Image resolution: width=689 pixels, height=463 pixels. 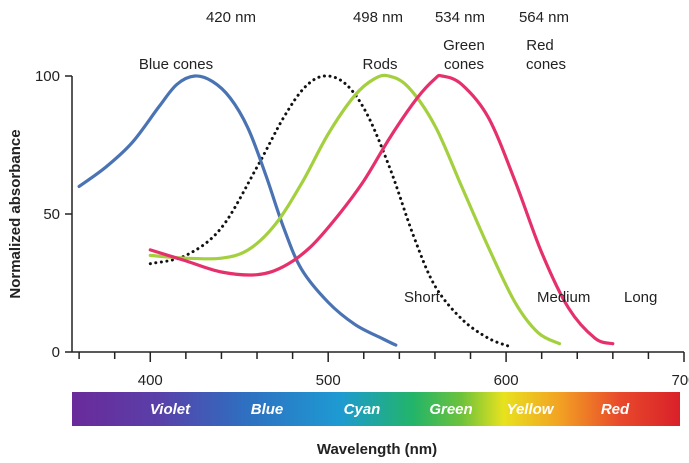 What do you see at coordinates (546, 64) in the screenshot?
I see `label-red-cones-line2: cones` at bounding box center [546, 64].